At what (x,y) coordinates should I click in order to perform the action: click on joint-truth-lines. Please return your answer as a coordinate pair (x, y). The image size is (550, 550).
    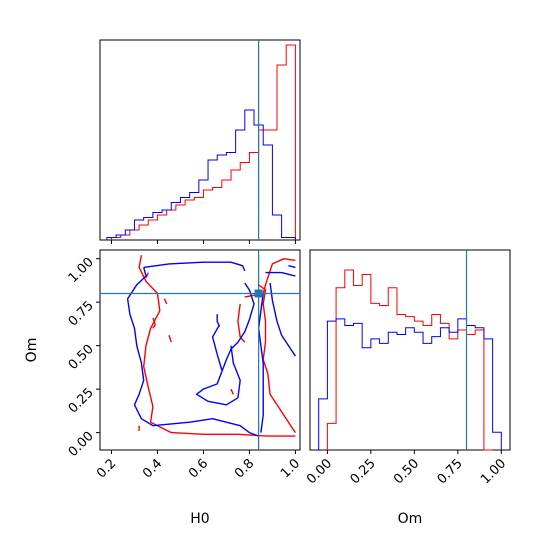
    Looking at the image, I should click on (200, 350).